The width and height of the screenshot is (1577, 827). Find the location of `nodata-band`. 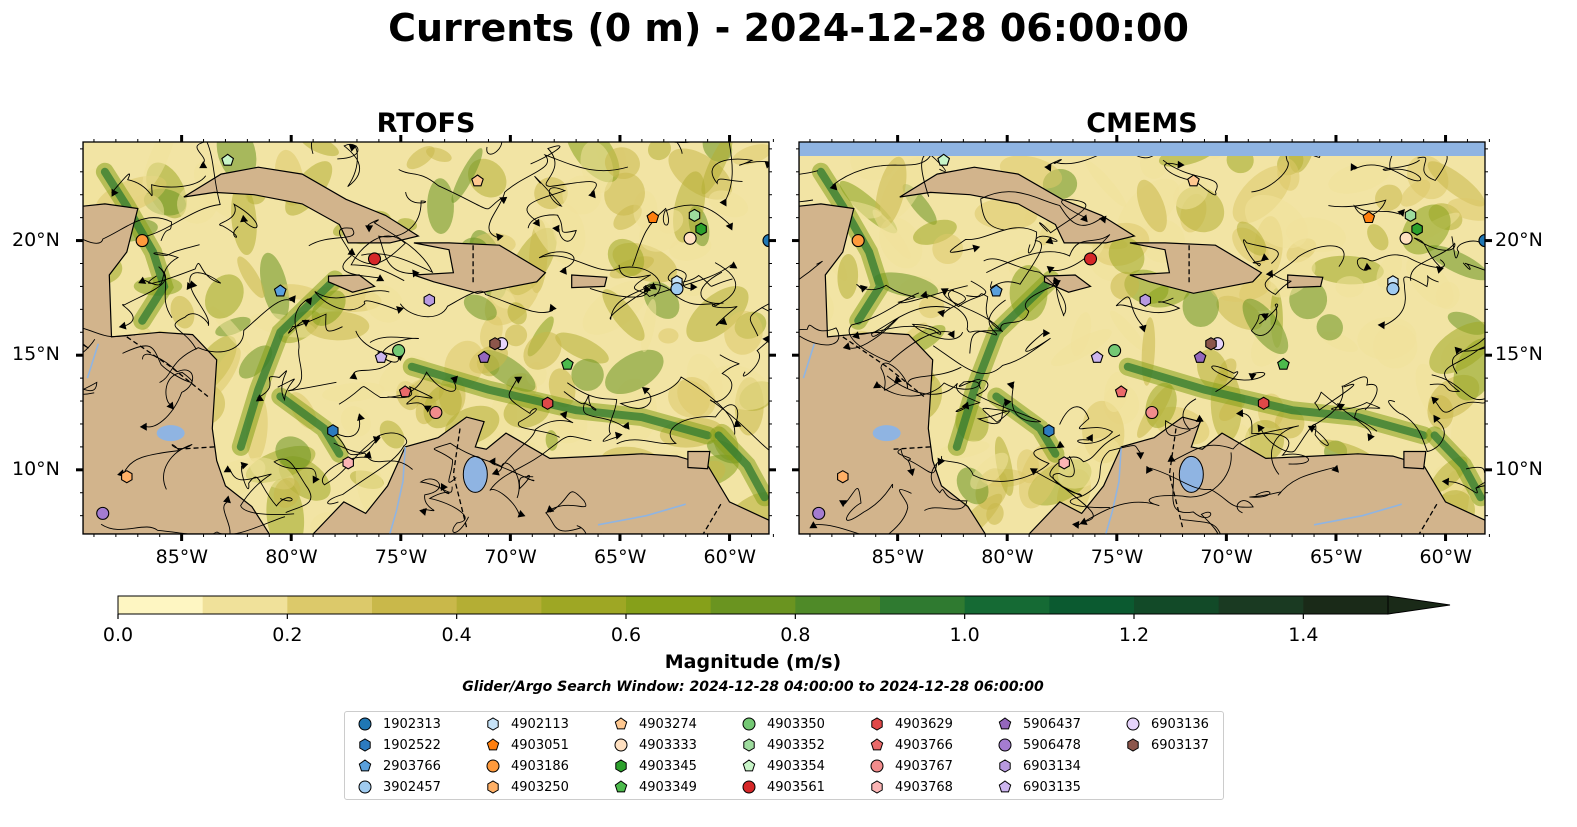

nodata-band is located at coordinates (1142, 149).